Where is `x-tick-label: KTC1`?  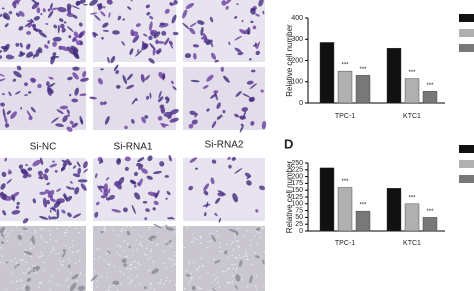
x-tick-label: KTC1 is located at coordinates (412, 116).